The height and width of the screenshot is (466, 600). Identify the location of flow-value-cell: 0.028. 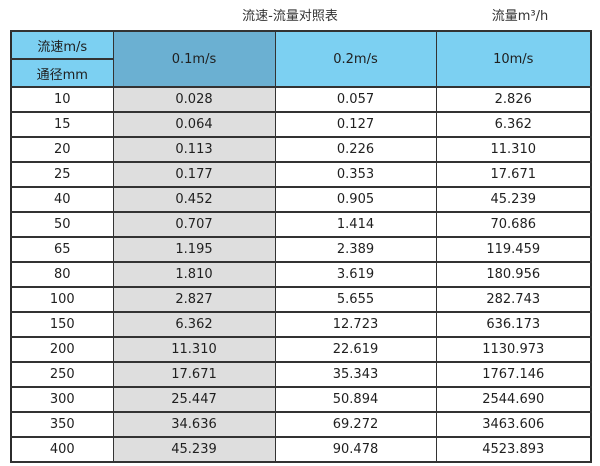
(194, 99).